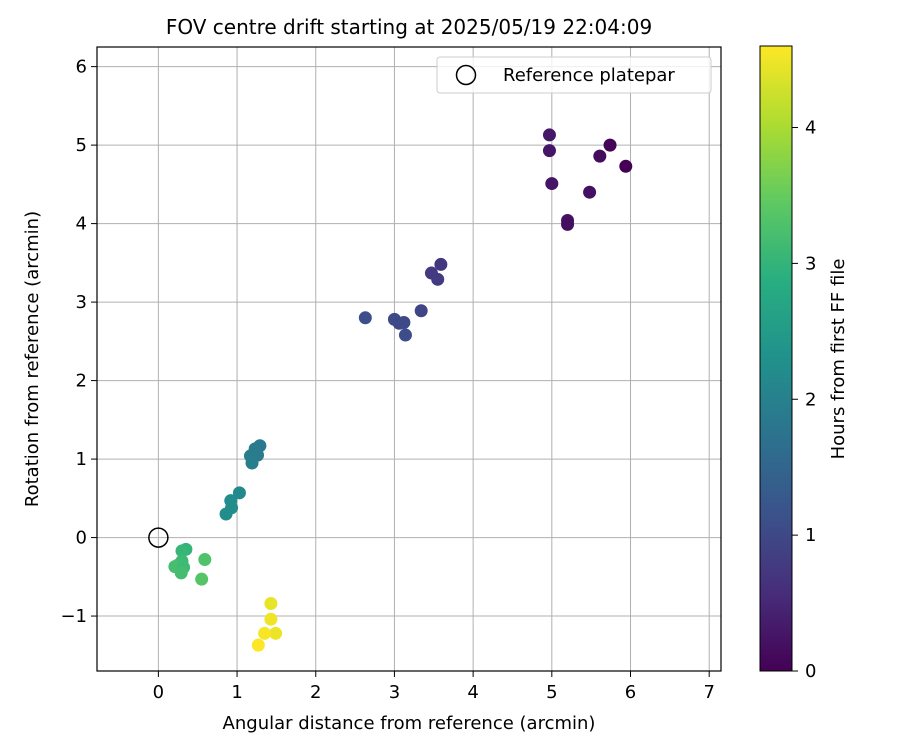  Describe the element at coordinates (708, 692) in the screenshot. I see `x-tick-label: 7` at that location.